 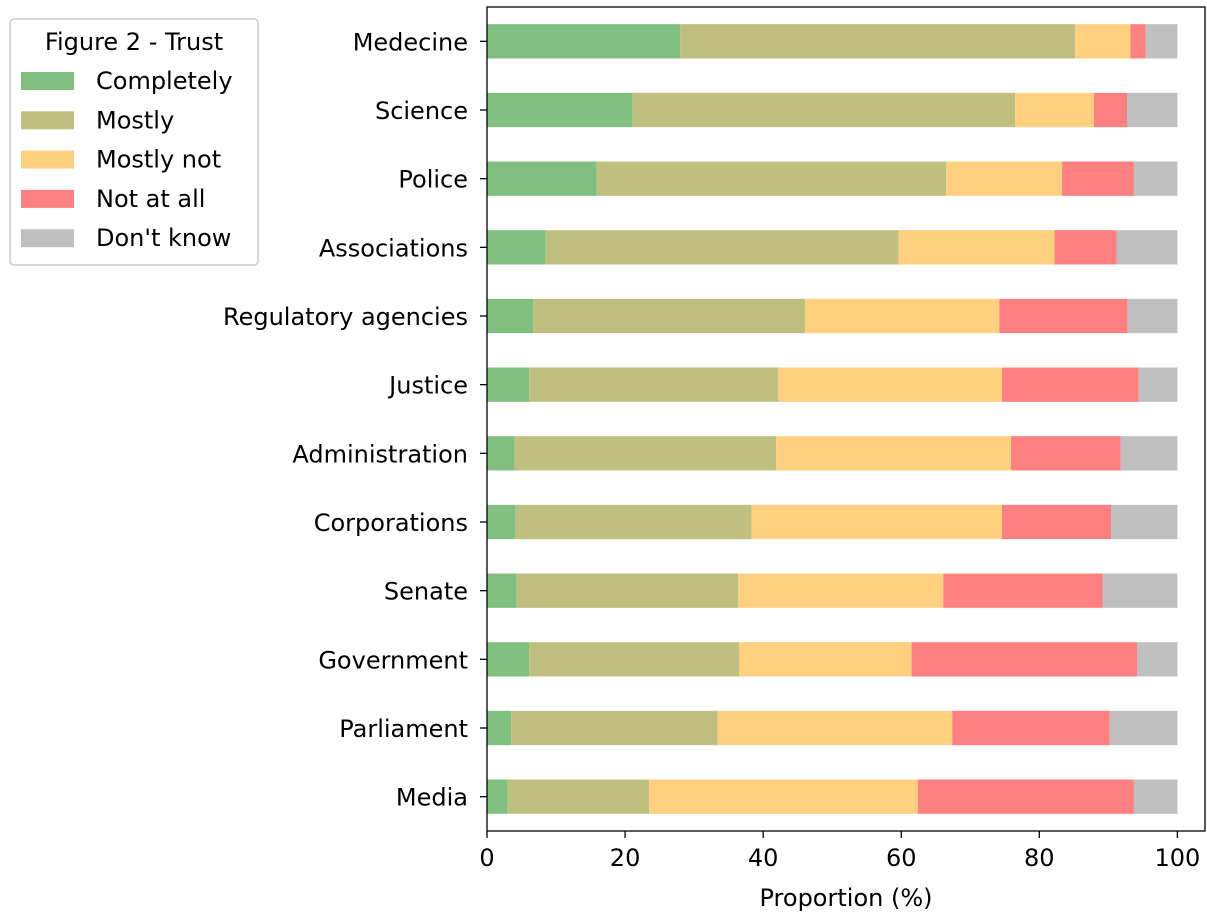 What do you see at coordinates (393, 248) in the screenshot?
I see `y-tick-label-associations: Associations` at bounding box center [393, 248].